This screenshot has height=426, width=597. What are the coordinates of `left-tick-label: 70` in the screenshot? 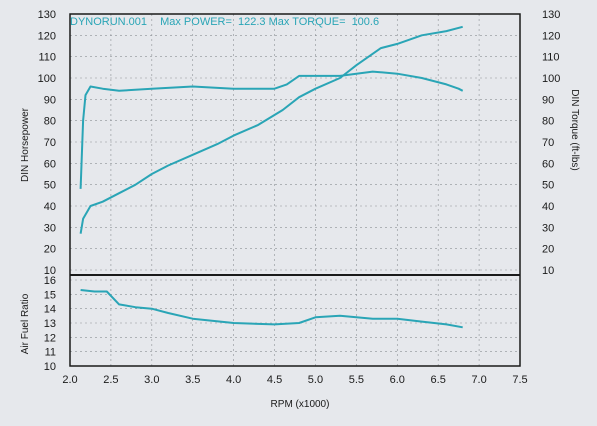 It's located at (50, 143).